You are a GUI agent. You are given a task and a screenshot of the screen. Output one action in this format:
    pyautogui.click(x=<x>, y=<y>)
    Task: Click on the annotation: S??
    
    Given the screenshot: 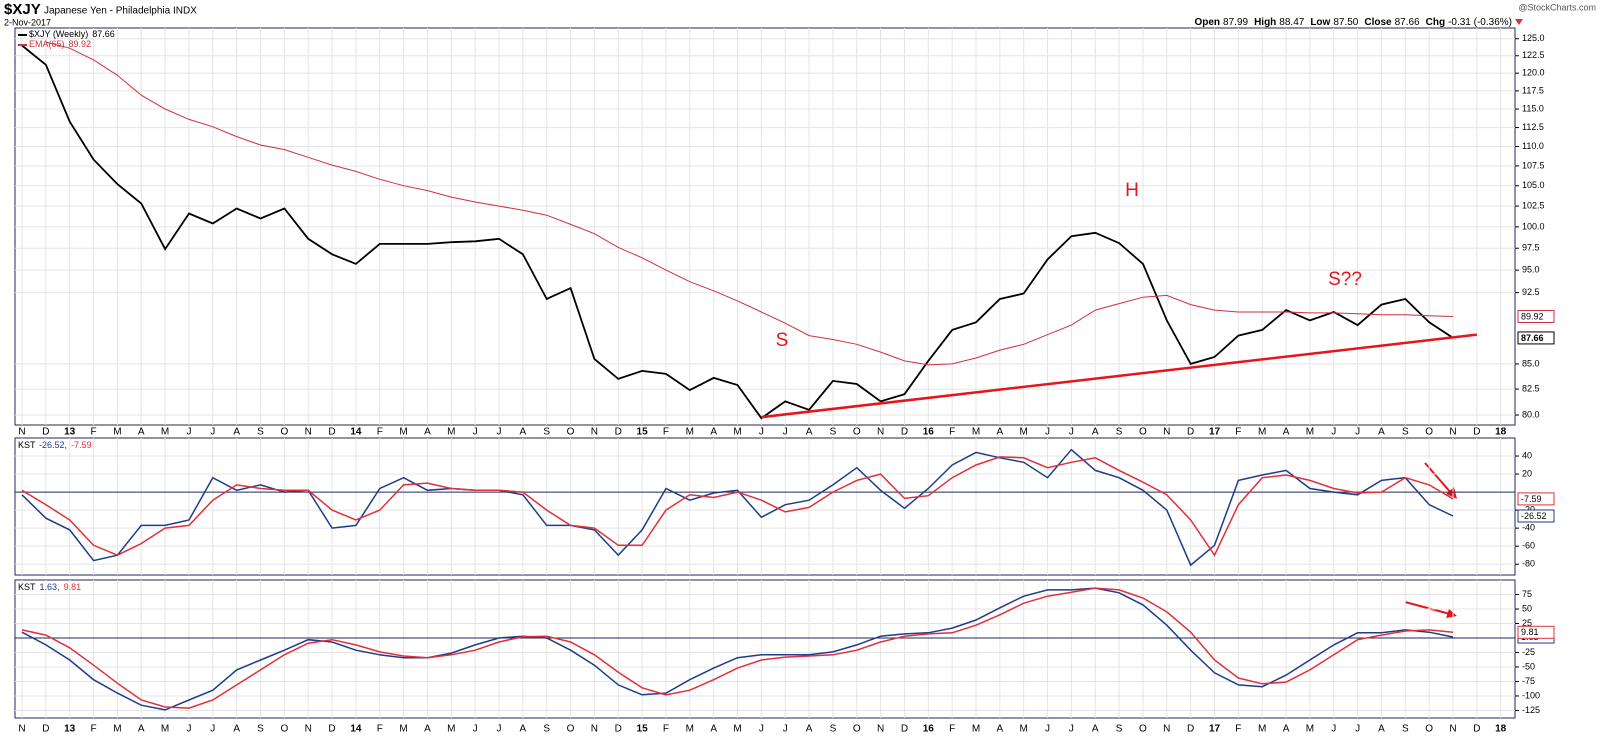 What is the action you would take?
    pyautogui.click(x=1345, y=279)
    